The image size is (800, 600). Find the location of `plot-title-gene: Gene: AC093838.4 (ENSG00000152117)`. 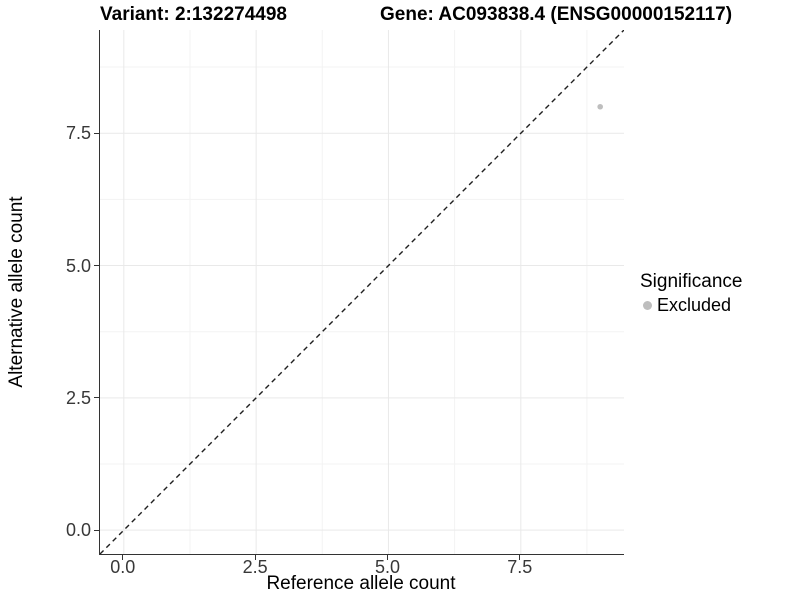

plot-title-gene: Gene: AC093838.4 (ENSG00000152117) is located at coordinates (556, 14).